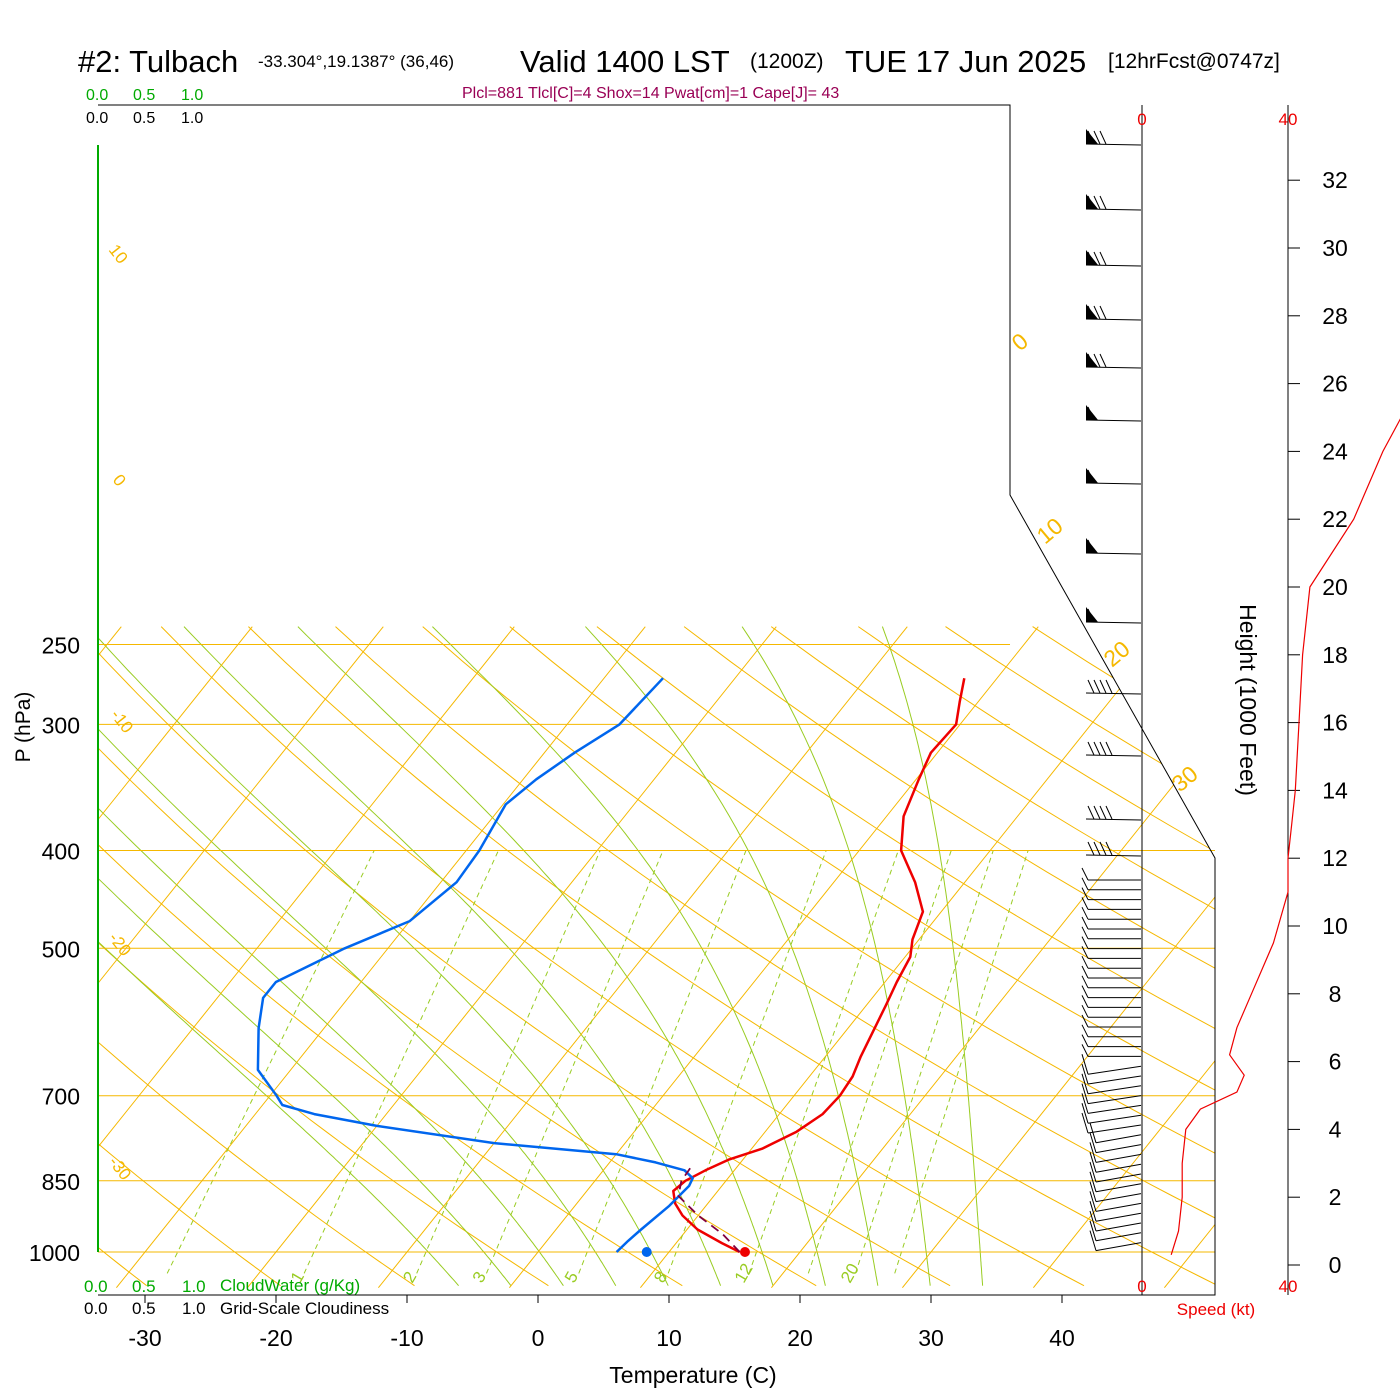 This screenshot has height=1400, width=1400. I want to click on height-tick-label: 2, so click(1335, 1197).